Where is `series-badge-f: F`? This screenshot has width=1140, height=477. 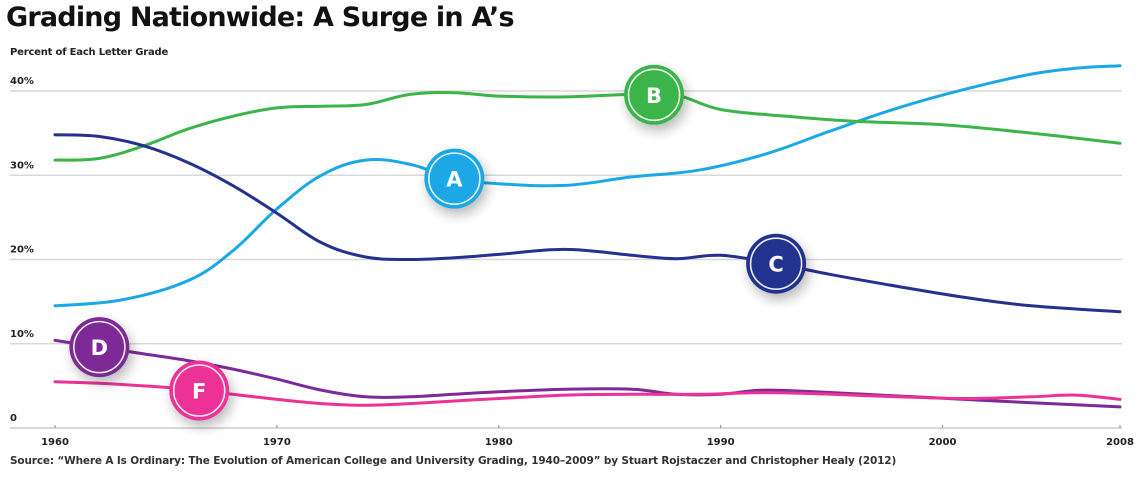
series-badge-f: F is located at coordinates (199, 390).